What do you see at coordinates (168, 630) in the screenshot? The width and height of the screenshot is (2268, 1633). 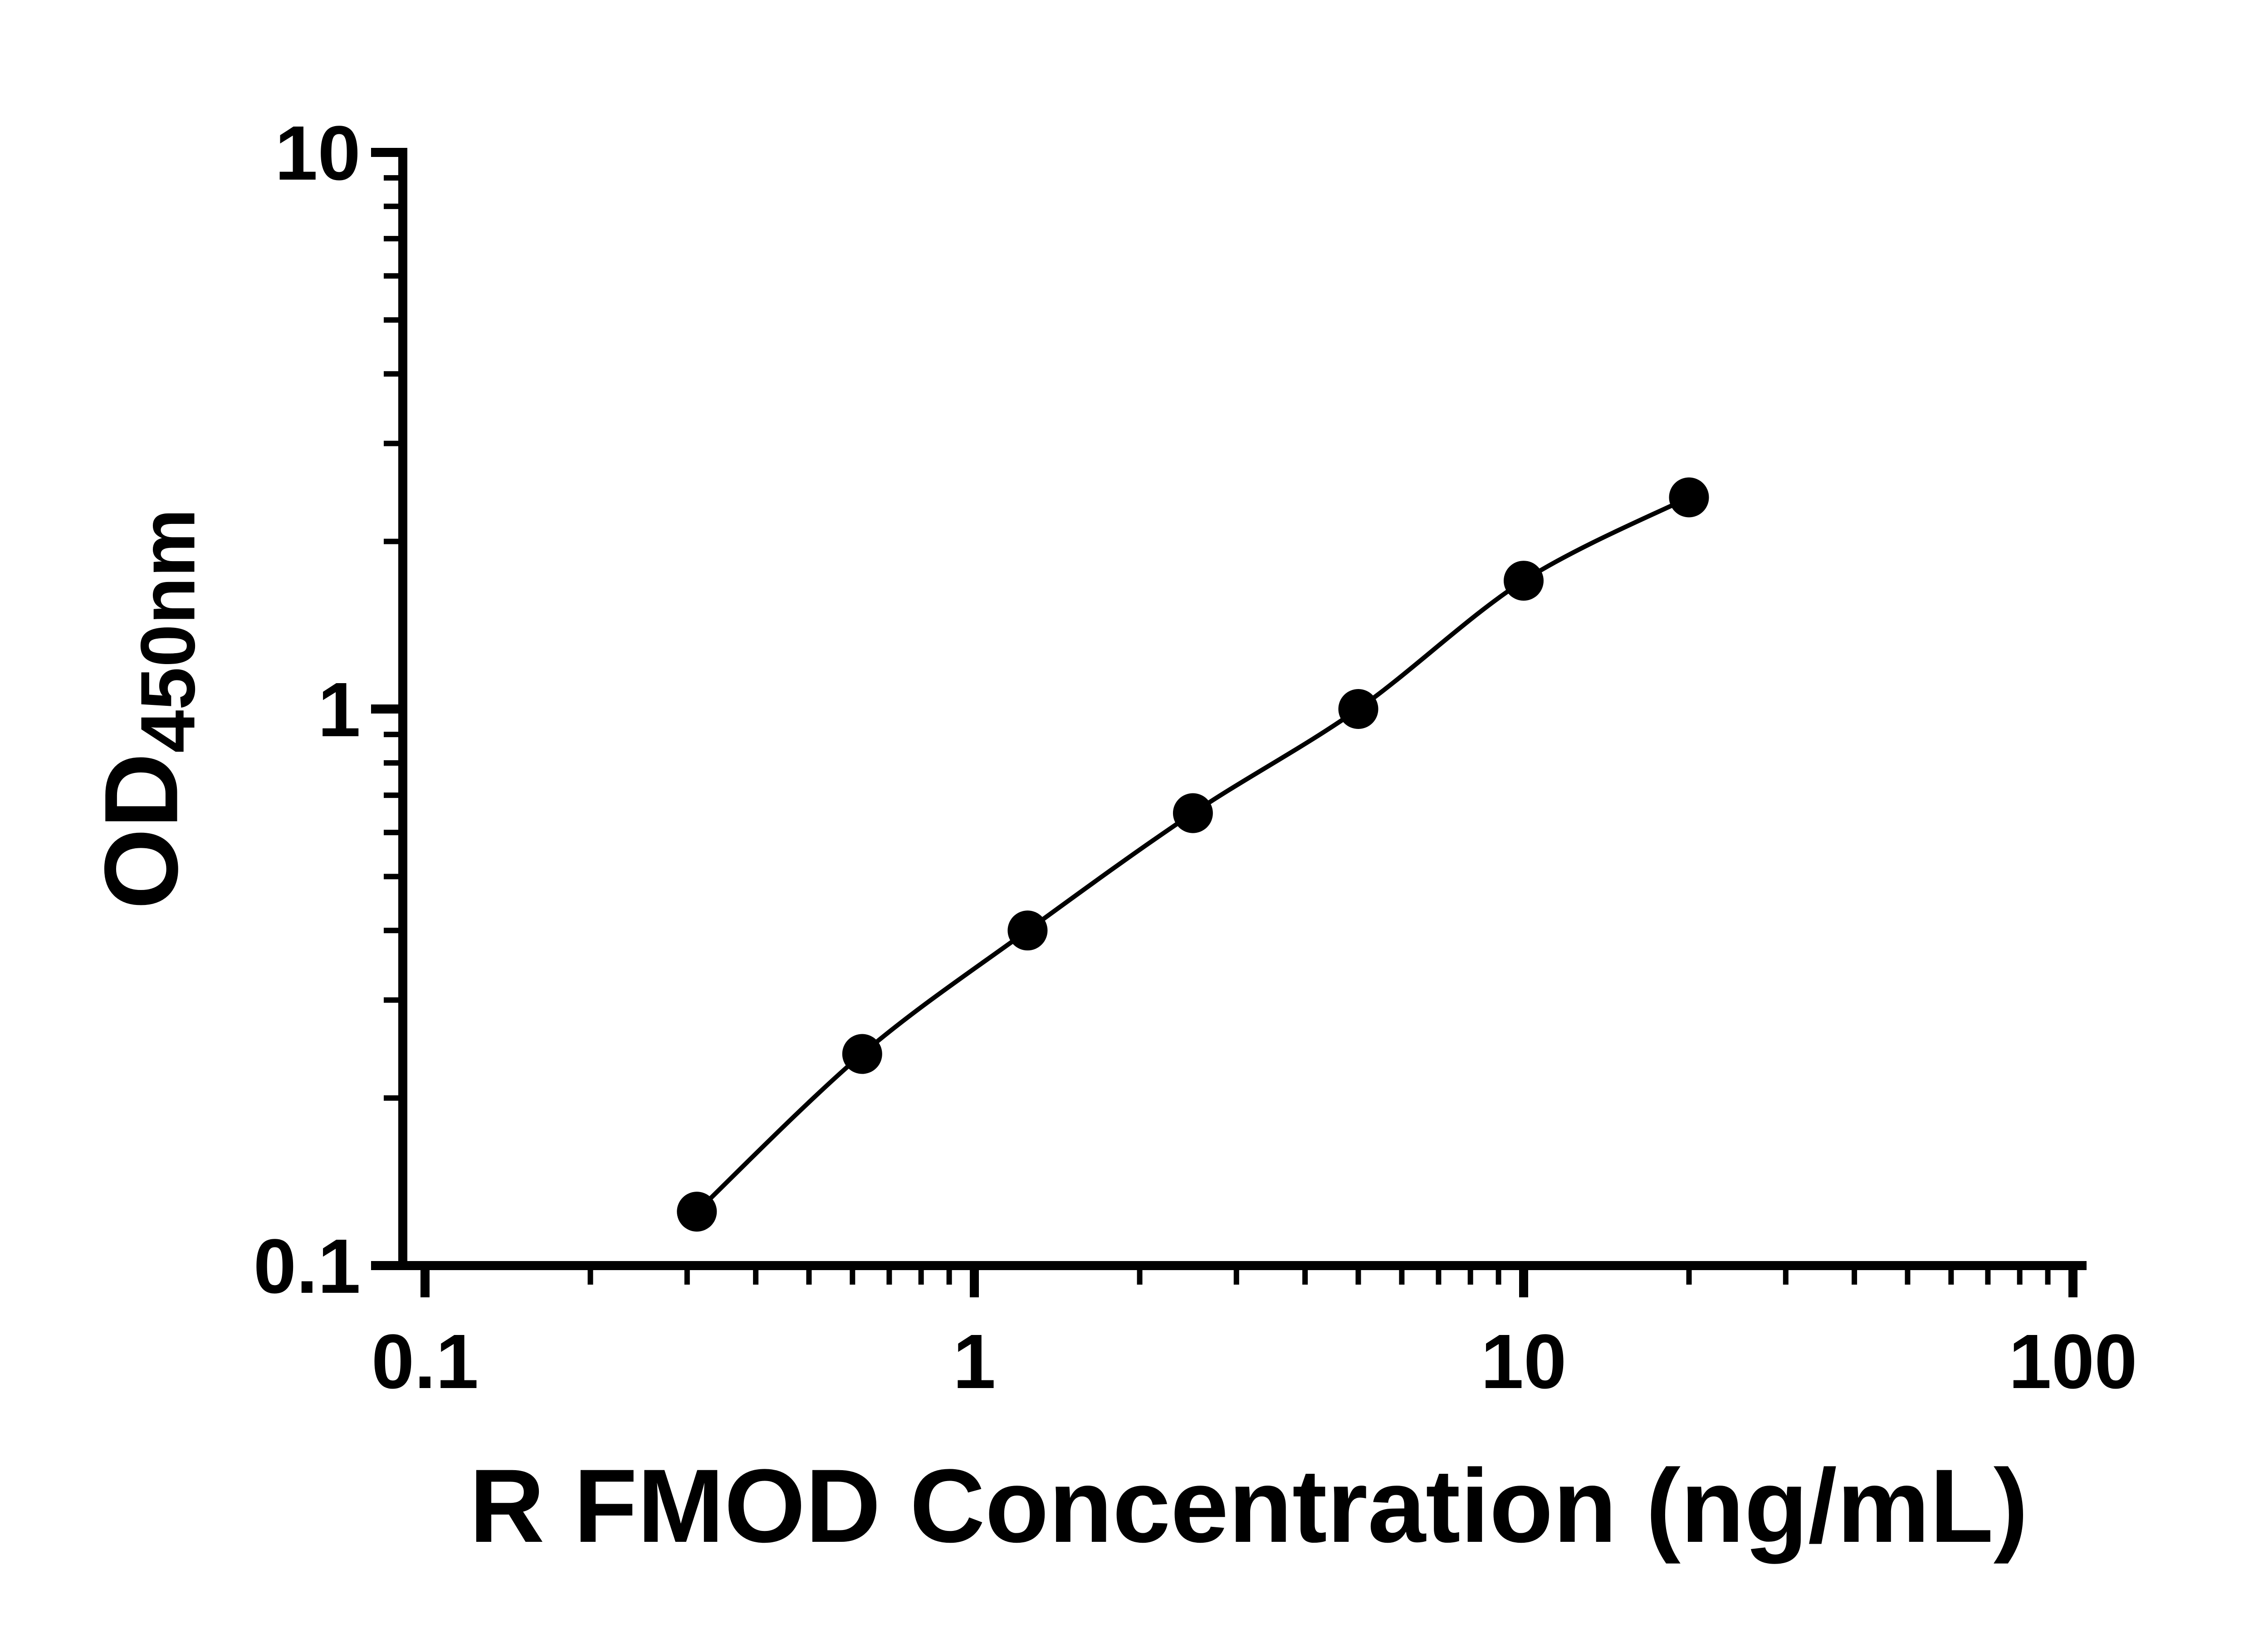 I see `y-axis-title-subscript: 450nm` at bounding box center [168, 630].